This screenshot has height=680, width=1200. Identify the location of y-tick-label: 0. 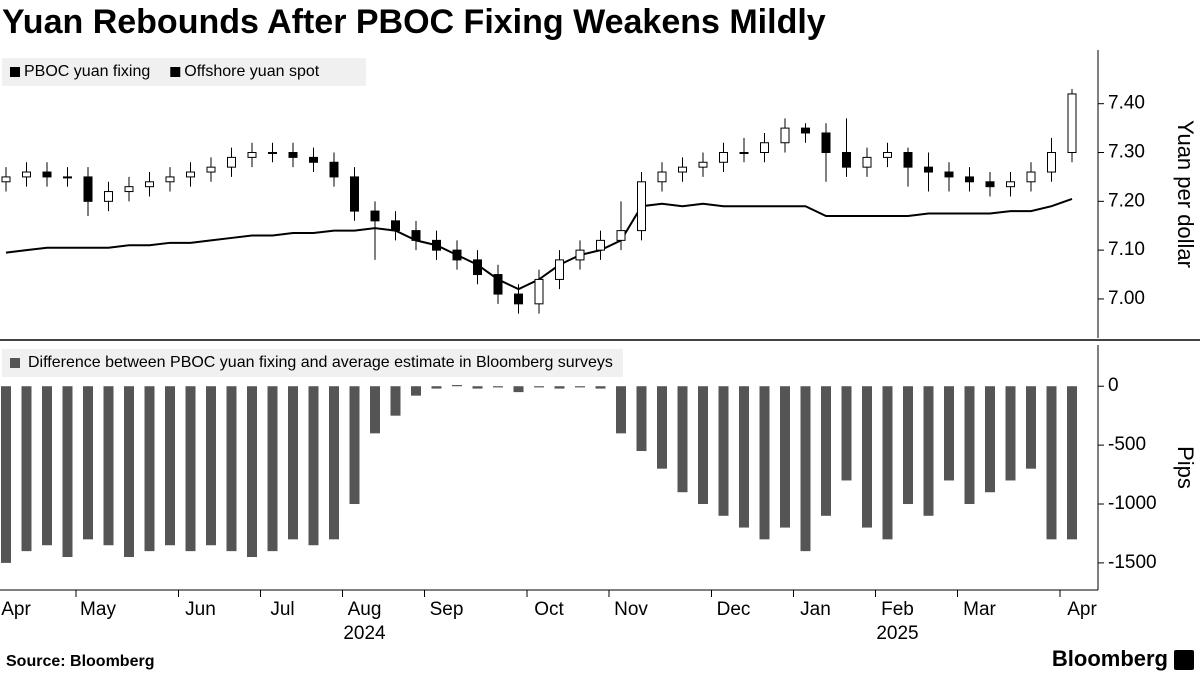
(1113, 385).